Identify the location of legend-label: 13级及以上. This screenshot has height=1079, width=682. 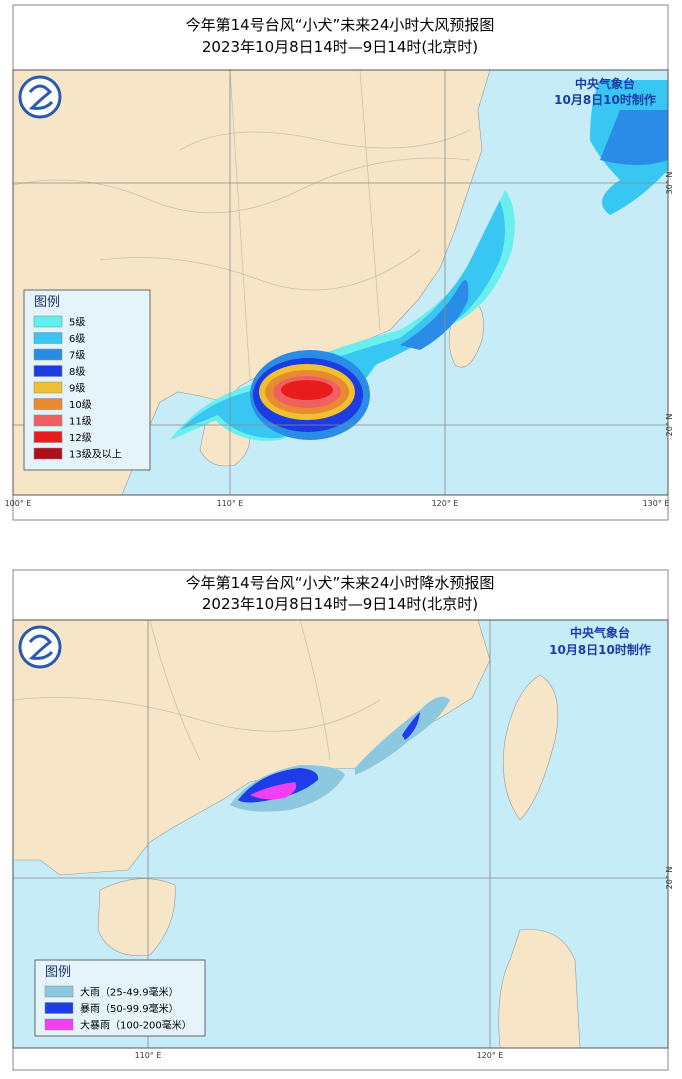
(95, 455).